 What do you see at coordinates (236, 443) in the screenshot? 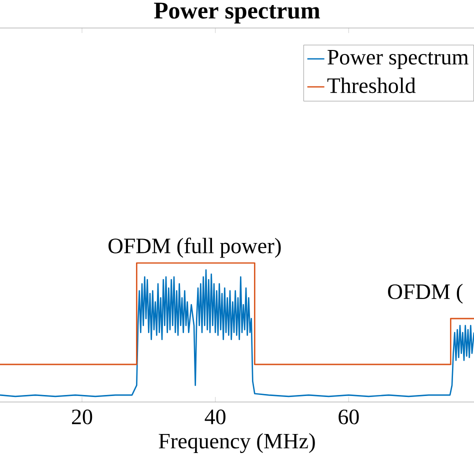
I see `x-axis-title: Frequency (MHz)` at bounding box center [236, 443].